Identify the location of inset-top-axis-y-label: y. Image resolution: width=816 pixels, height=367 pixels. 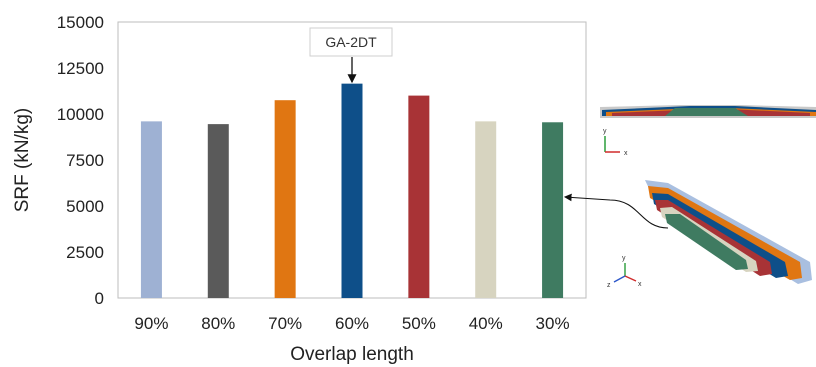
(605, 131).